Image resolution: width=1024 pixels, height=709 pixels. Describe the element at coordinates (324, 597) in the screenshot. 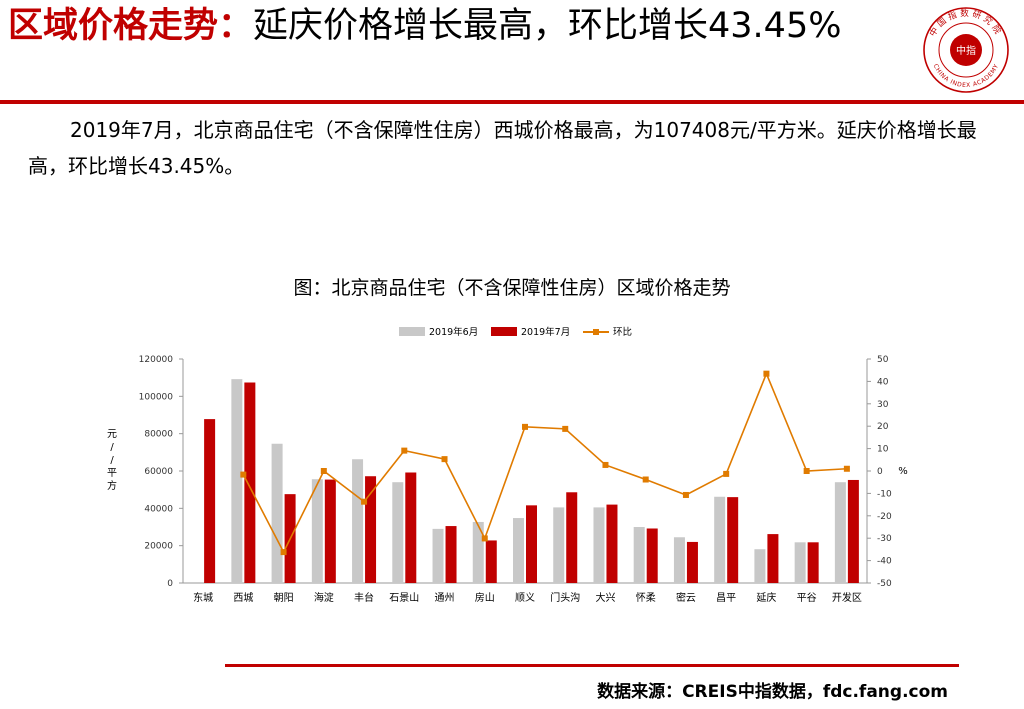

I see `x-tick-label: 海淀` at that location.